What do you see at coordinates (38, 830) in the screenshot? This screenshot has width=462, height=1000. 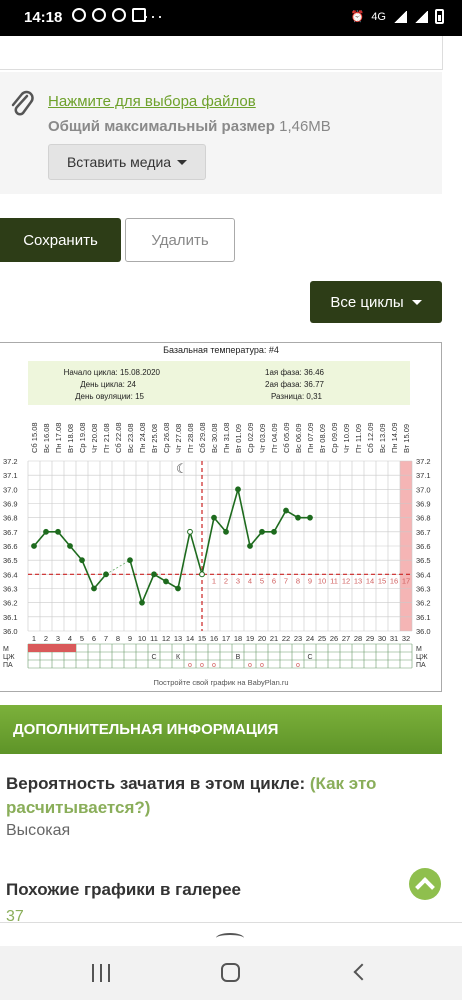 I see `probability-value: Высокая` at bounding box center [38, 830].